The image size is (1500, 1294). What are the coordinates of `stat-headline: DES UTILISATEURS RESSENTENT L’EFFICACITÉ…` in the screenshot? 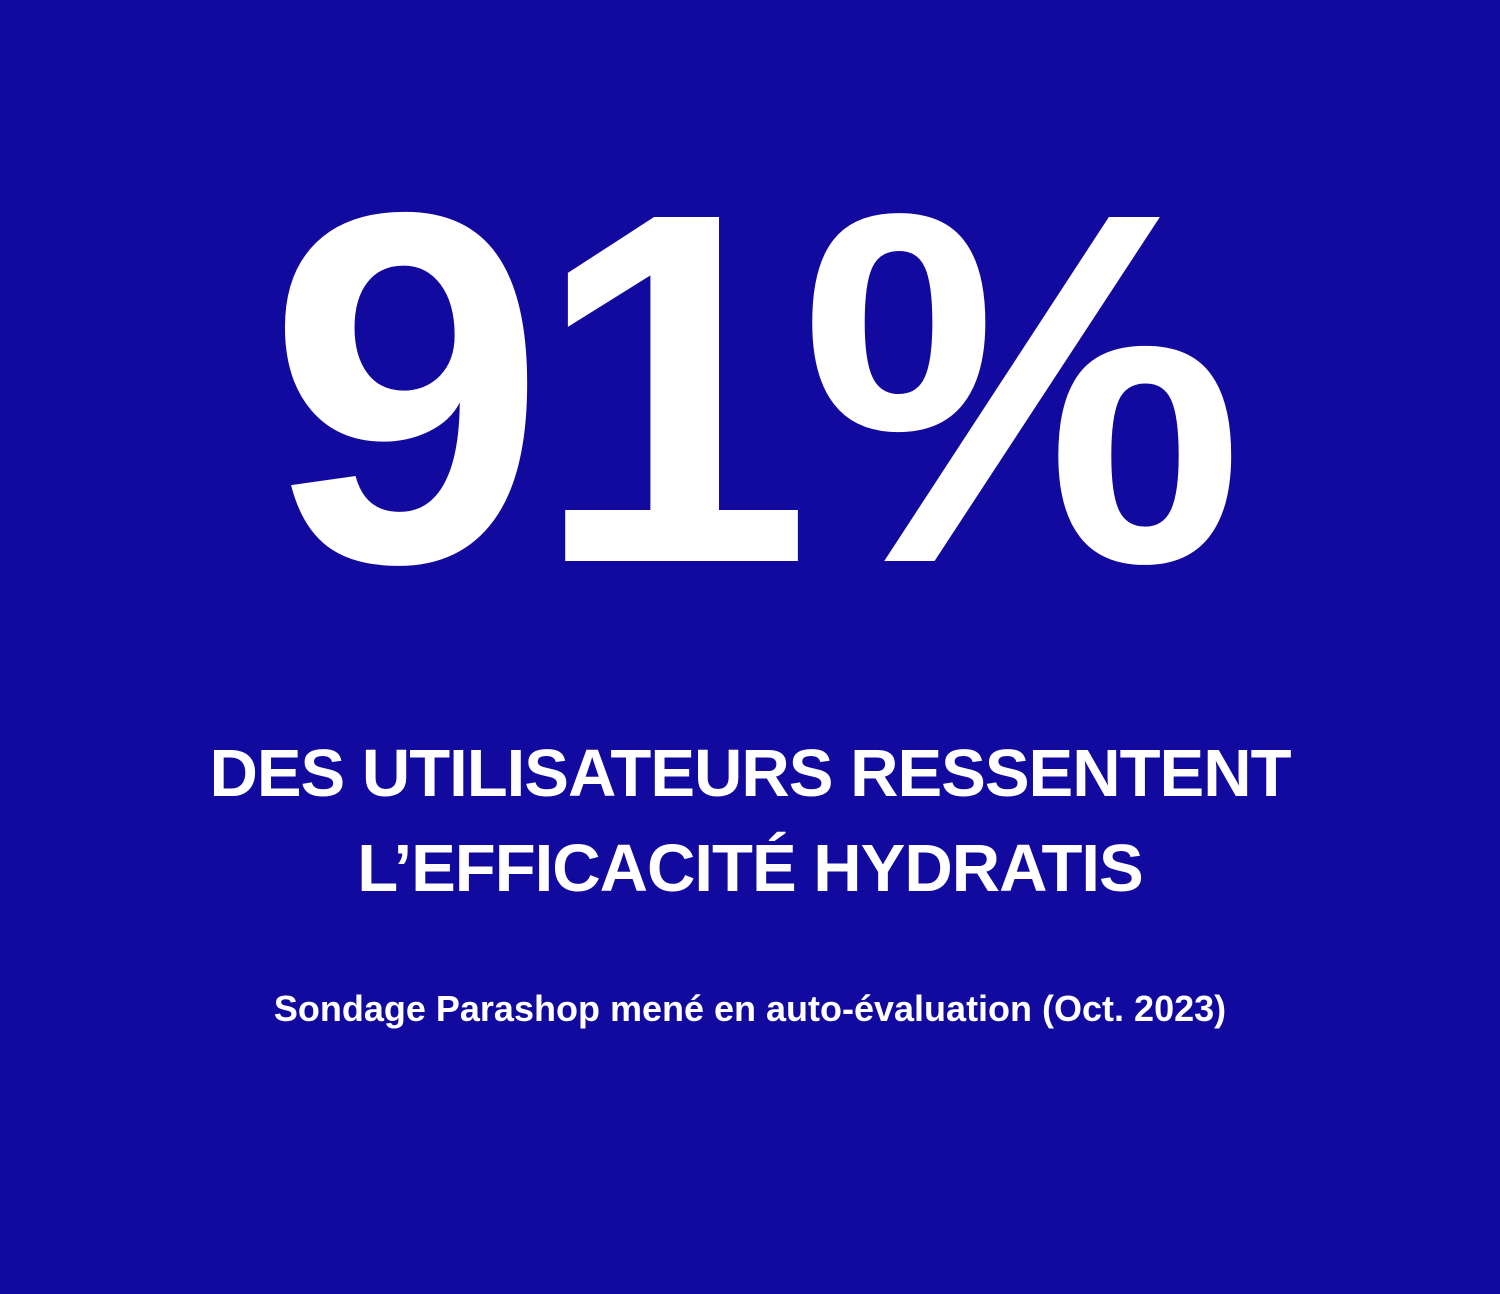 It's located at (750, 821).